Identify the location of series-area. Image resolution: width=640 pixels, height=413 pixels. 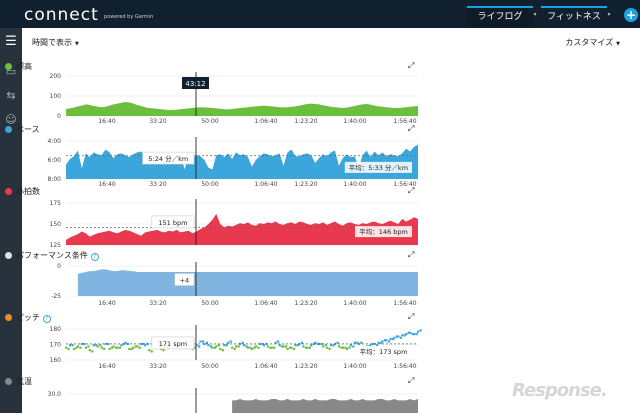
(242, 109).